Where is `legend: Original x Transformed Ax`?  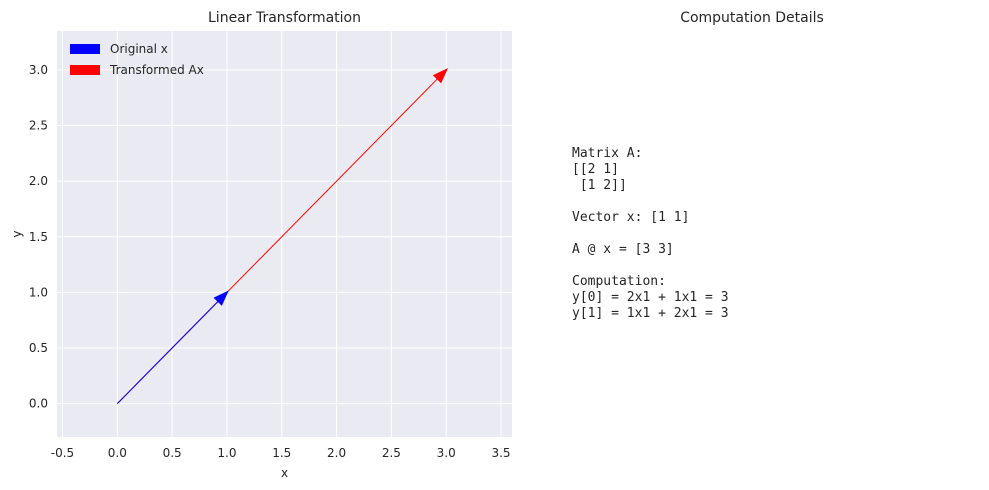 legend: Original x Transformed Ax is located at coordinates (137, 59).